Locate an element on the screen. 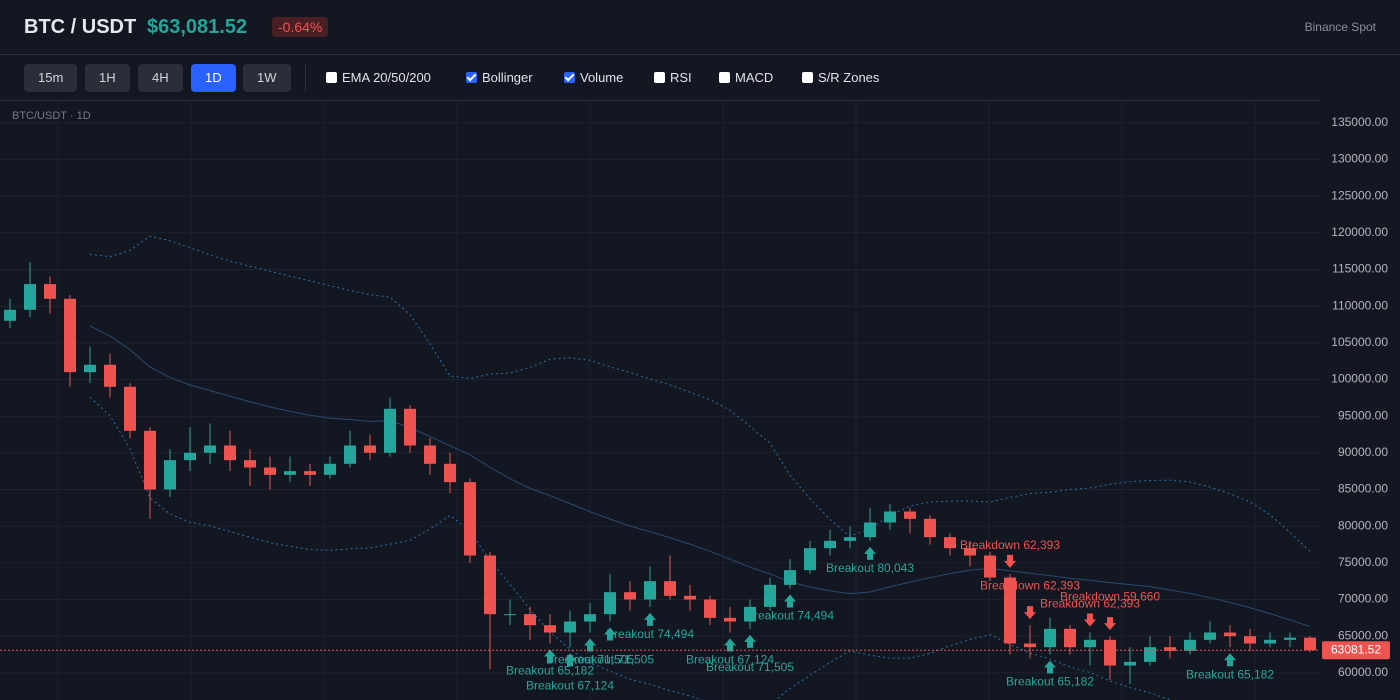  indicator-toggle: Volume is located at coordinates (593, 77).